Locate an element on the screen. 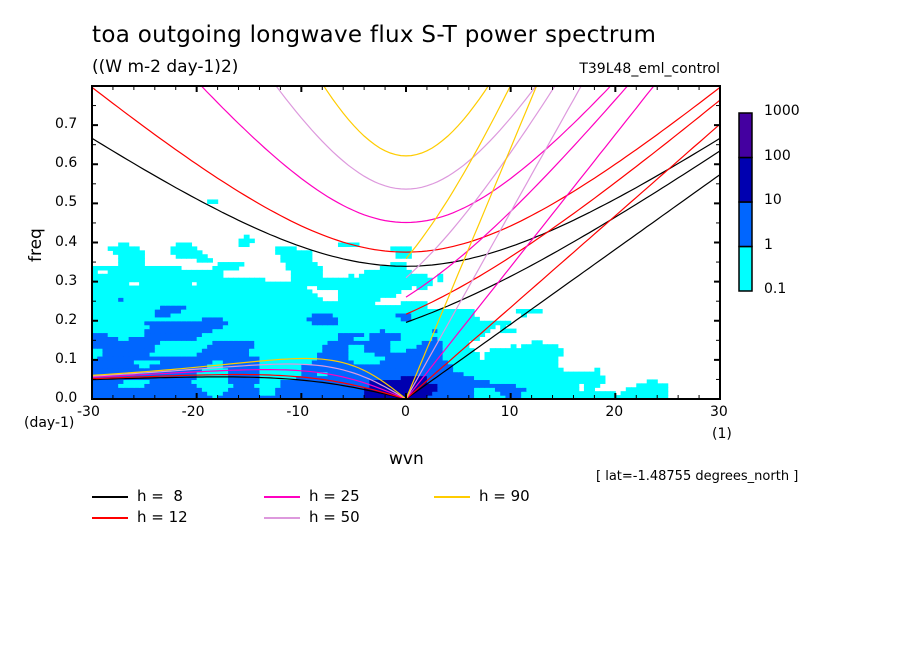  run-label: T39L48_eml_control is located at coordinates (649, 69).